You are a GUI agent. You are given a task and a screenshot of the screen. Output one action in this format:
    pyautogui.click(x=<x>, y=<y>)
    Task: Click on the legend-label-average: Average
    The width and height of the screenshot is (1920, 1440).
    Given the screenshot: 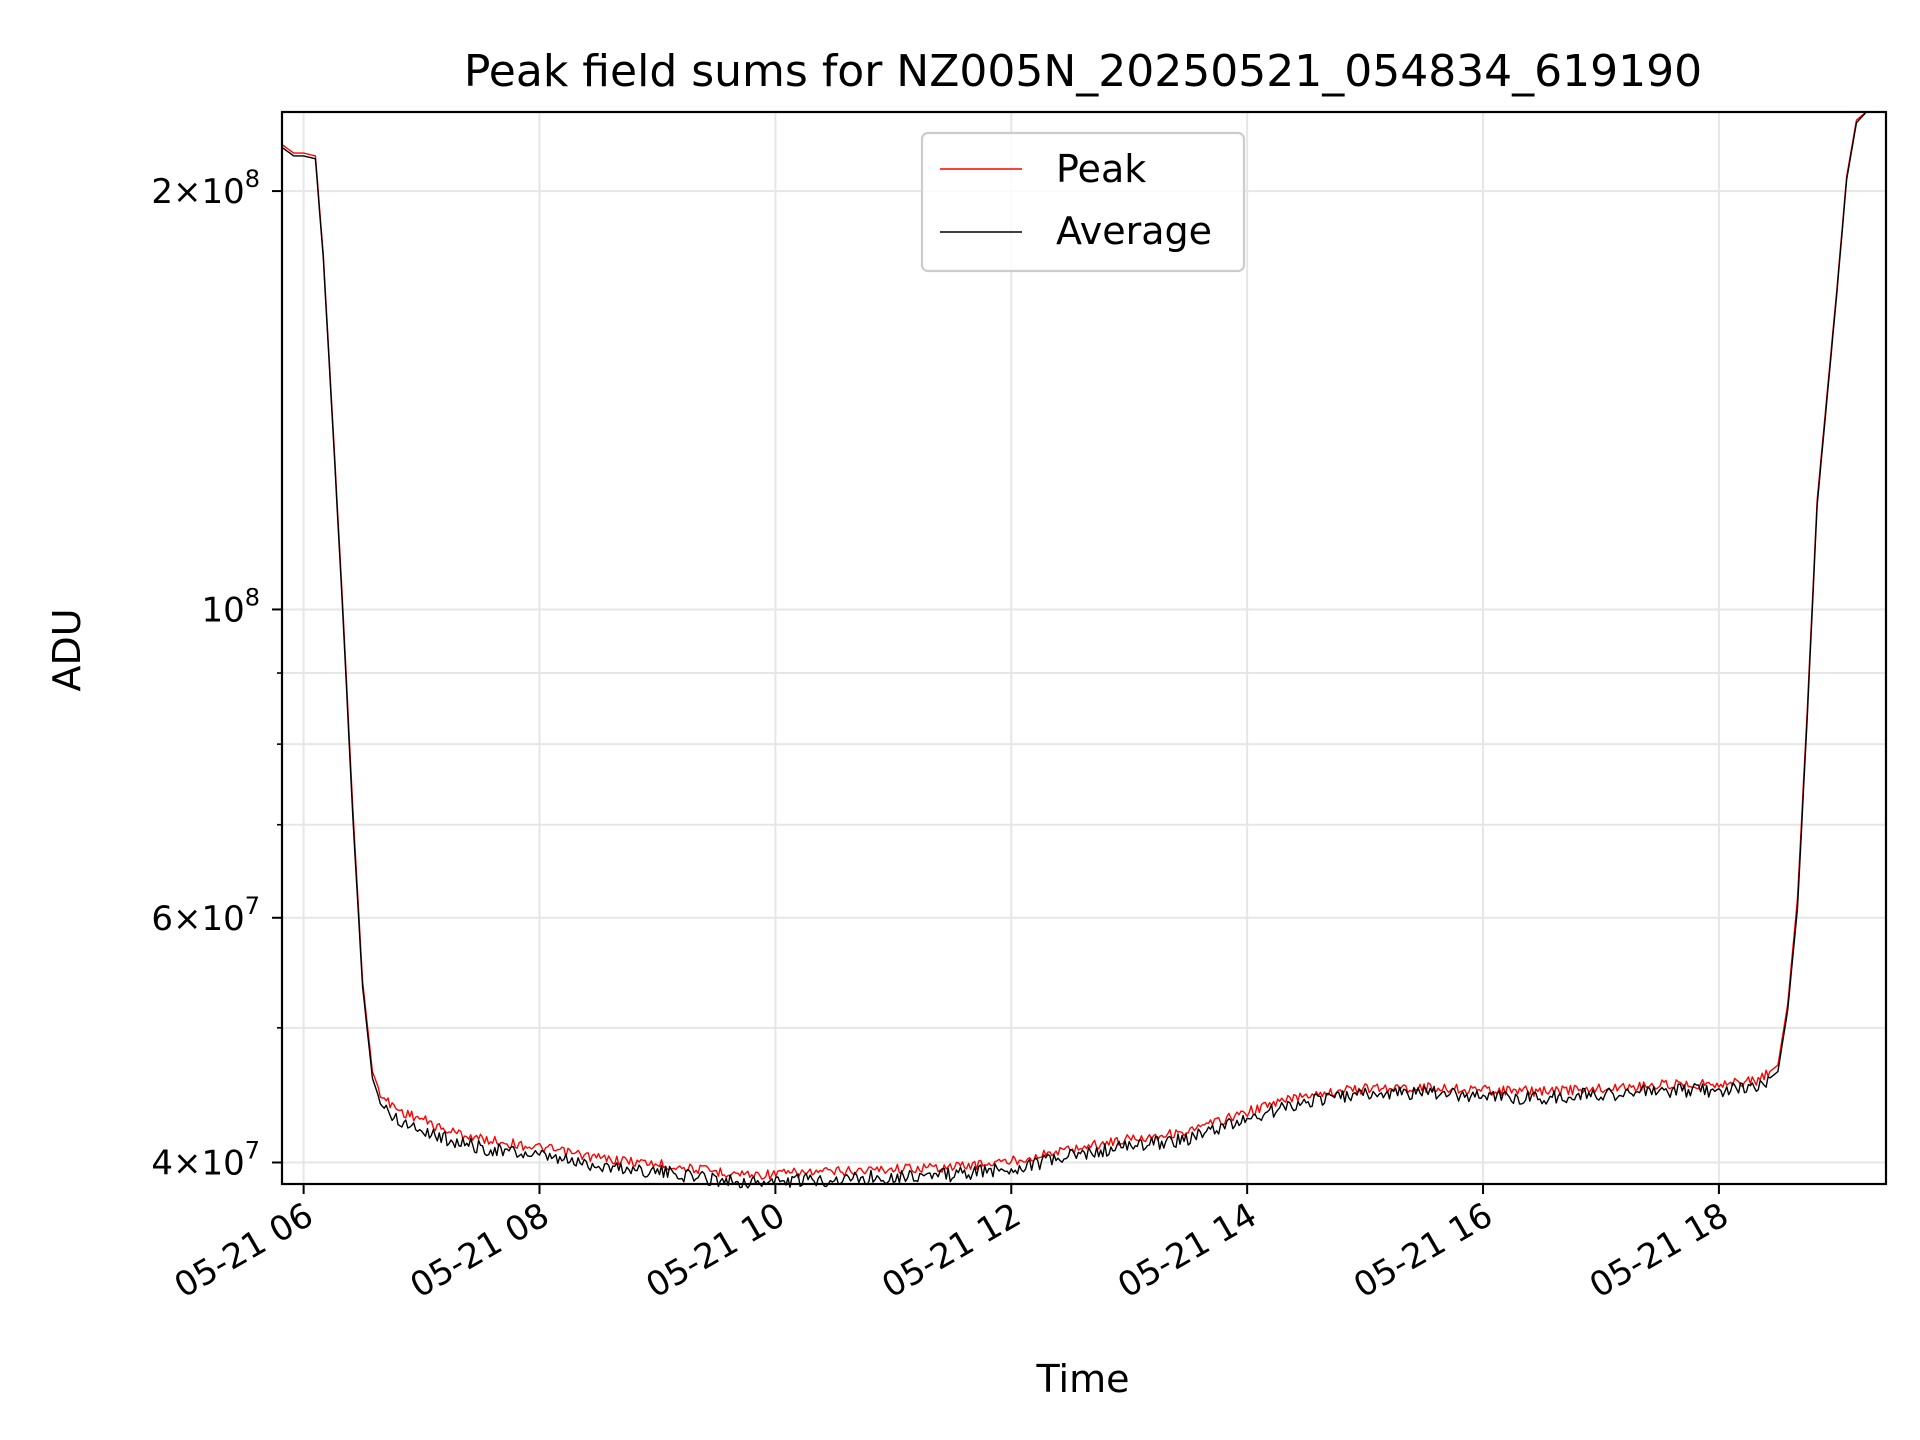 What is the action you would take?
    pyautogui.click(x=1134, y=231)
    